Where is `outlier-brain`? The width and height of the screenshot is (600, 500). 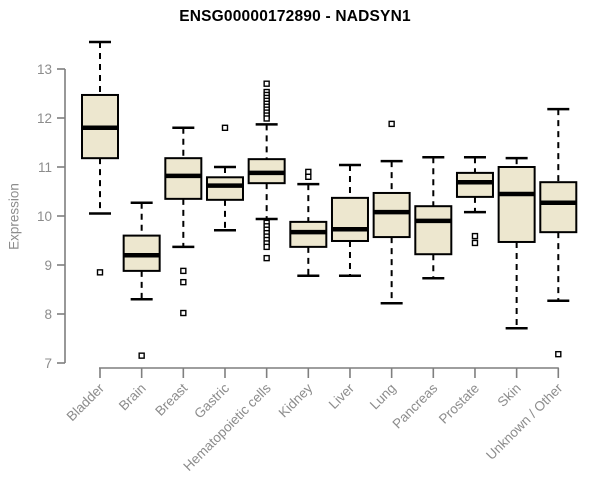
outlier-brain is located at coordinates (141, 355).